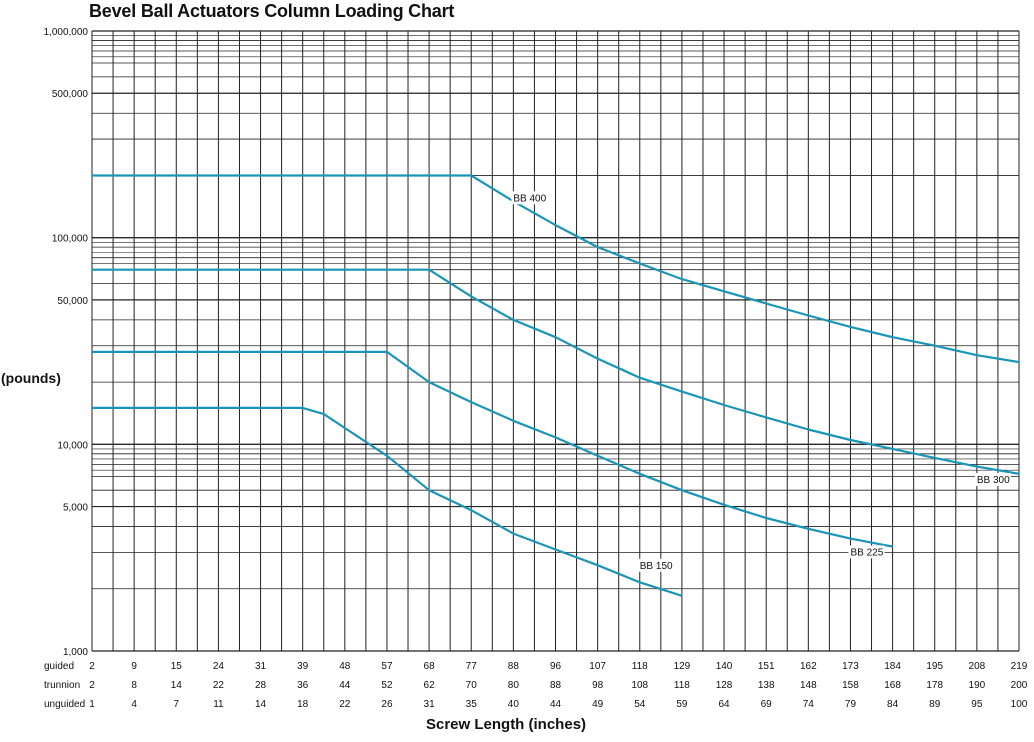 The width and height of the screenshot is (1034, 742). Describe the element at coordinates (219, 666) in the screenshot. I see `x-tick-label: 24` at that location.